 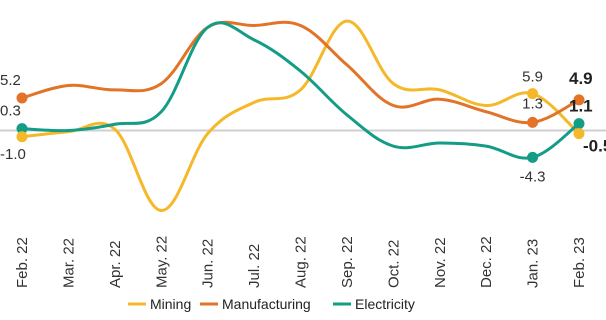 I want to click on data-label-mining-jan-23: 5.9, so click(x=532, y=77).